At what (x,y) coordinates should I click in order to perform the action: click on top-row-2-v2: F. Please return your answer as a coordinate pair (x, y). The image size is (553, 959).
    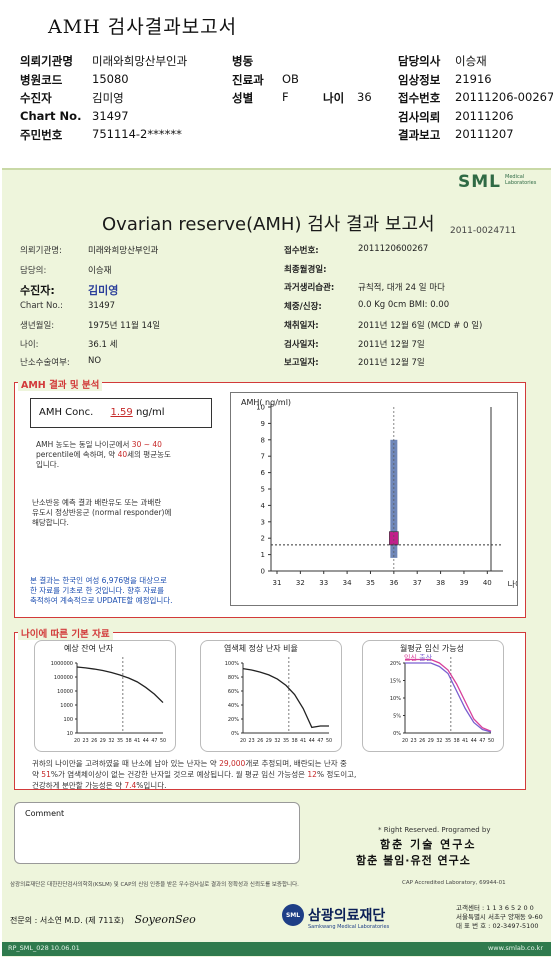
    Looking at the image, I should click on (285, 97).